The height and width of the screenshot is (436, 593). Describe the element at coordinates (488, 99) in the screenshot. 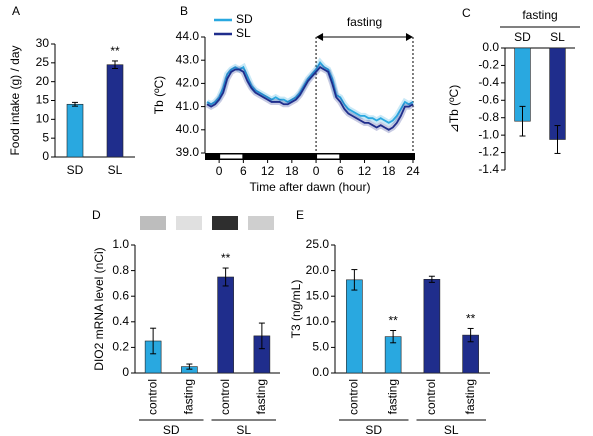

I see `y-tick-label: -0.6` at that location.